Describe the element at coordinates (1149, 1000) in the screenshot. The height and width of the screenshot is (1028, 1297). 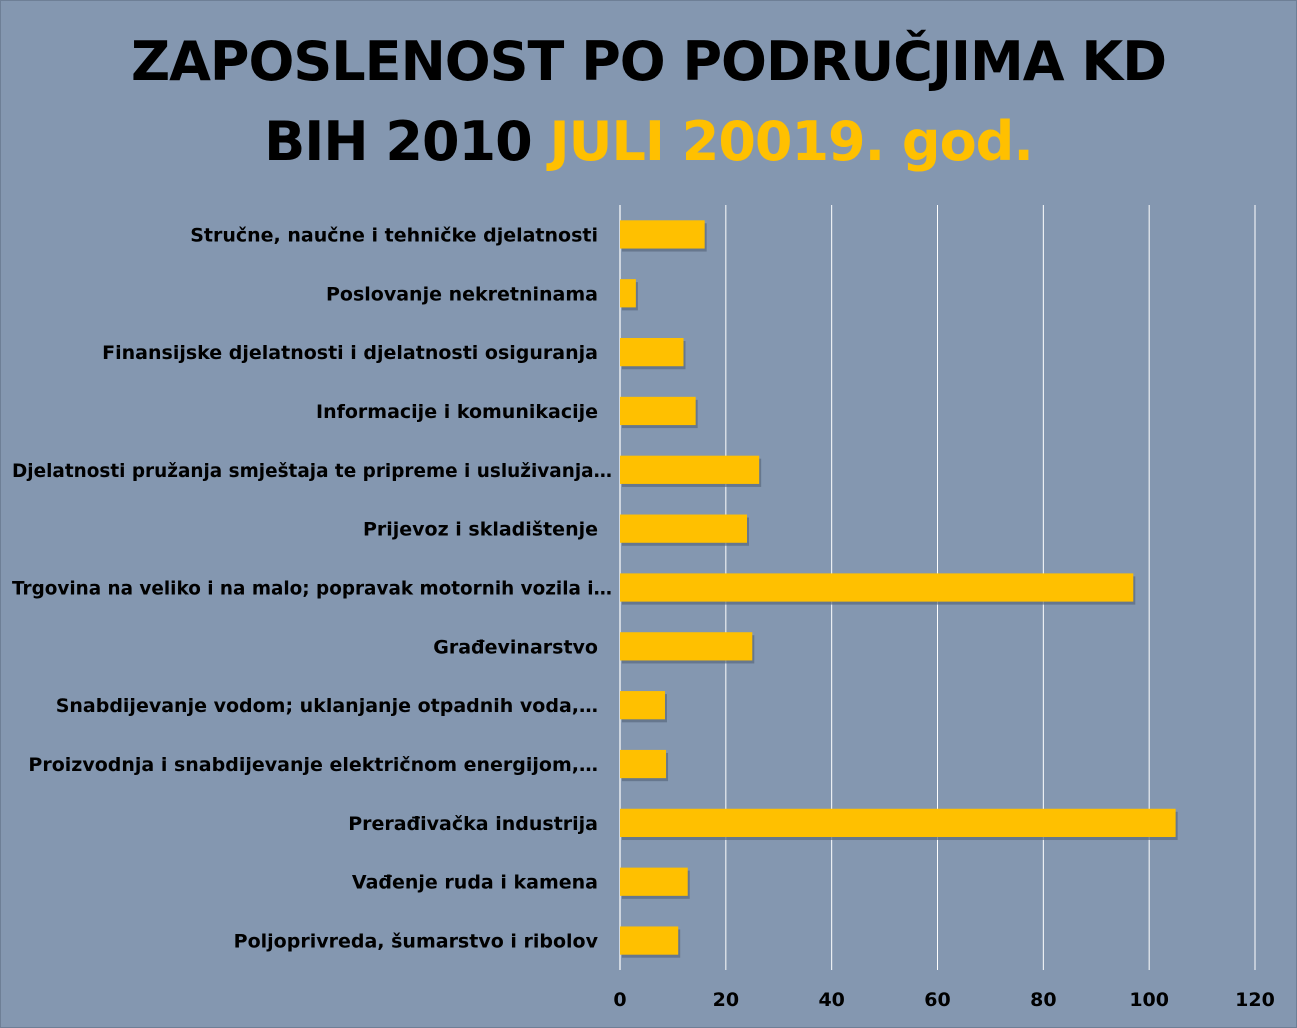
I see `x-tick-label: 100` at that location.